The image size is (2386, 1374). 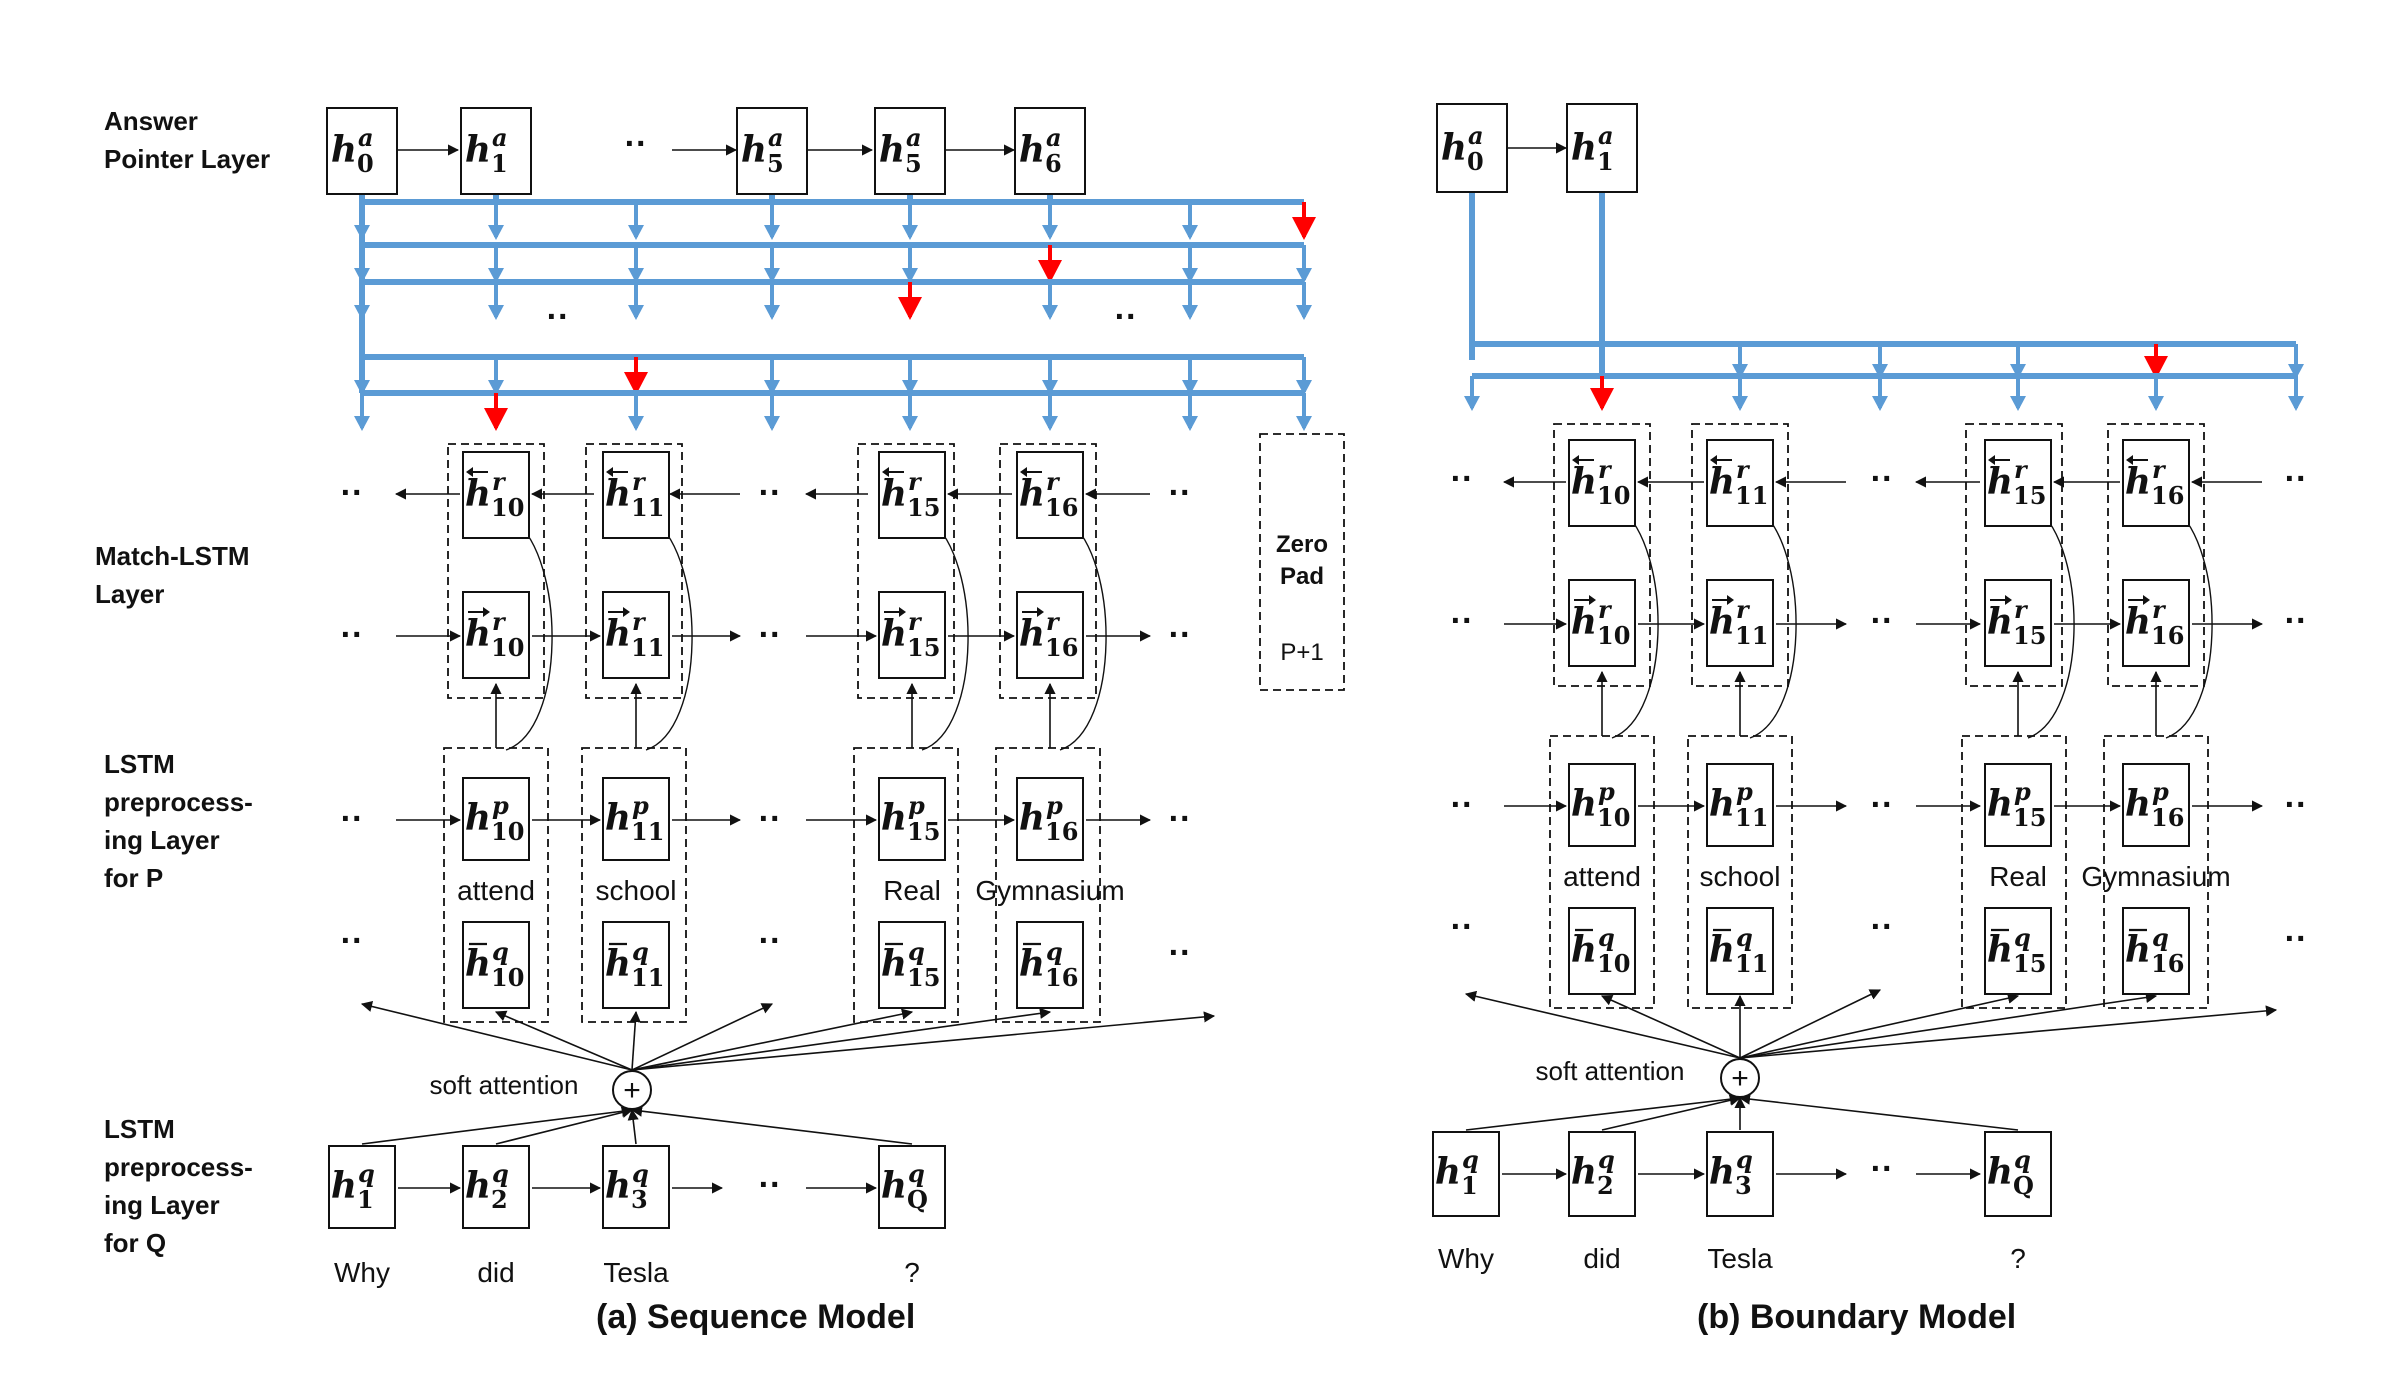 What do you see at coordinates (900, 150) in the screenshot?
I see `answer-state-label: h a5` at bounding box center [900, 150].